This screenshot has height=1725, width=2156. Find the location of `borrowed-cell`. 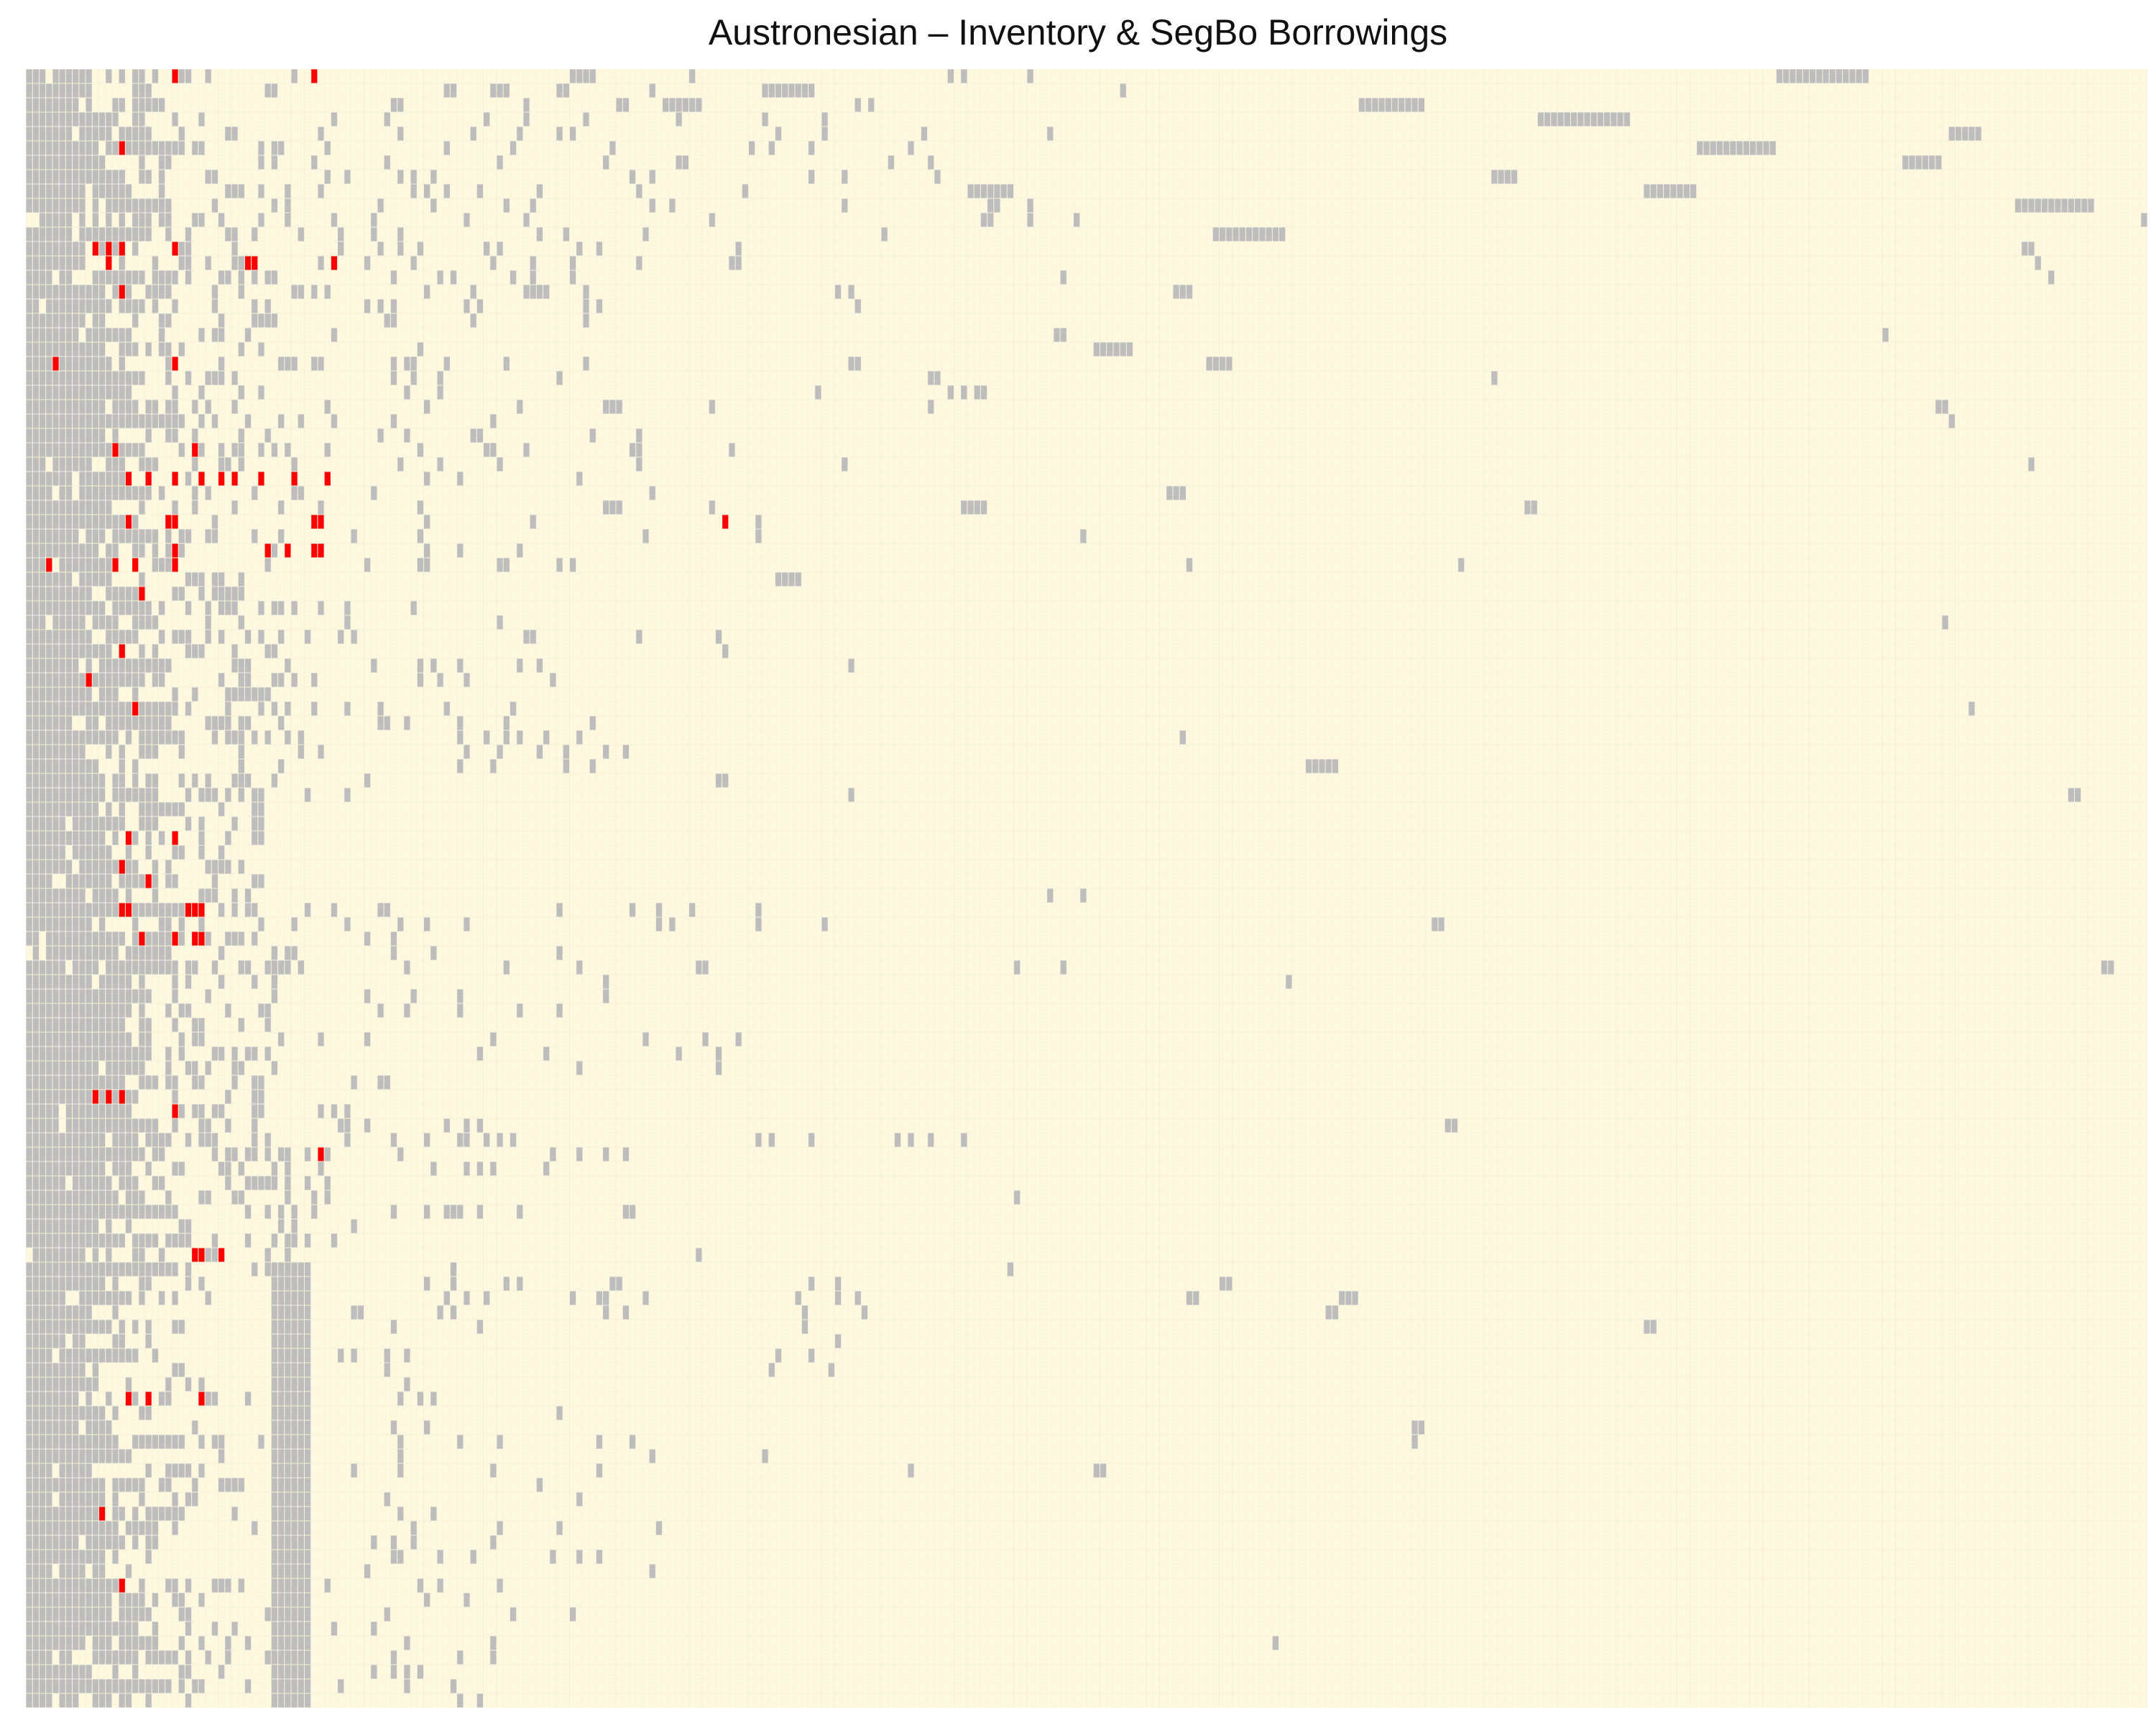

borrowed-cell is located at coordinates (175, 550).